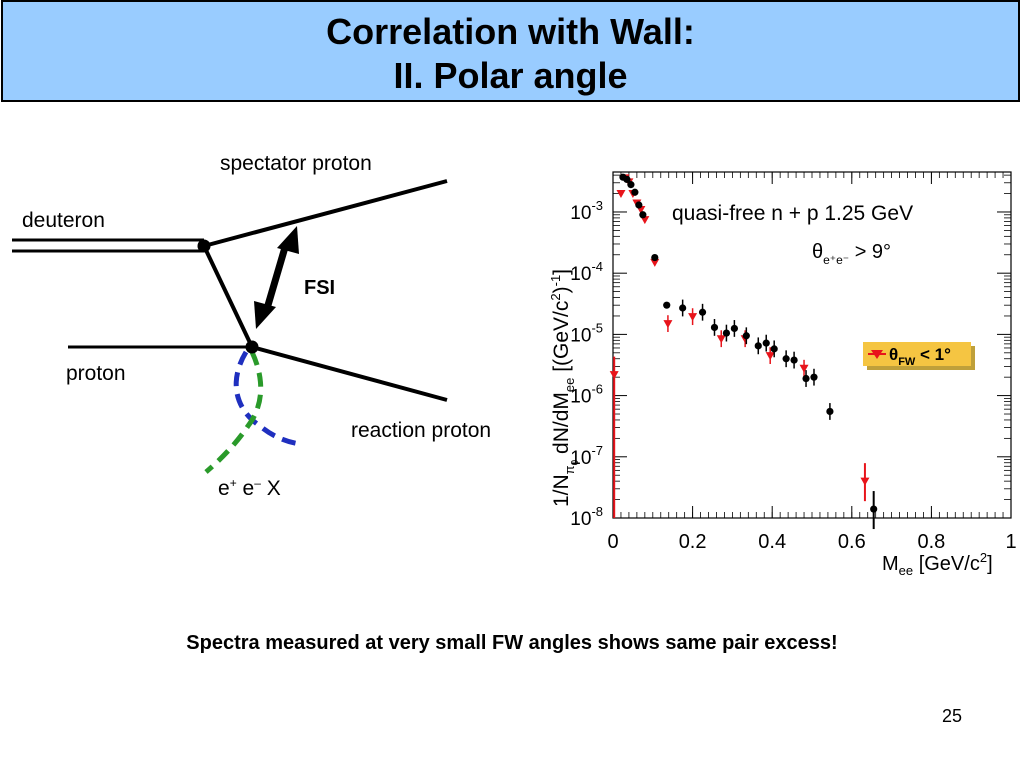  I want to click on page-number: 25, so click(951, 716).